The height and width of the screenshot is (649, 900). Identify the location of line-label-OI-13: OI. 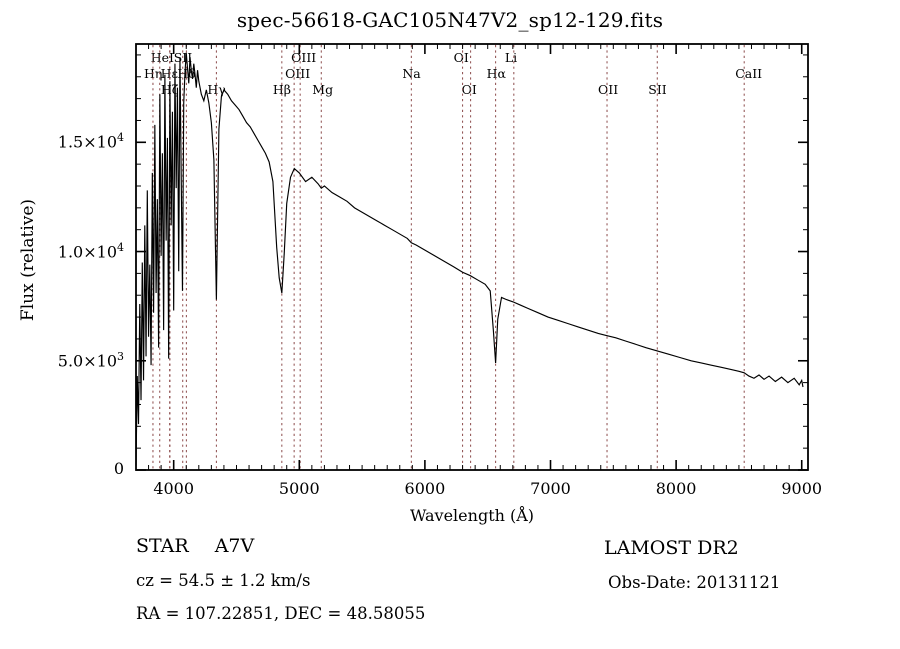
(469, 89).